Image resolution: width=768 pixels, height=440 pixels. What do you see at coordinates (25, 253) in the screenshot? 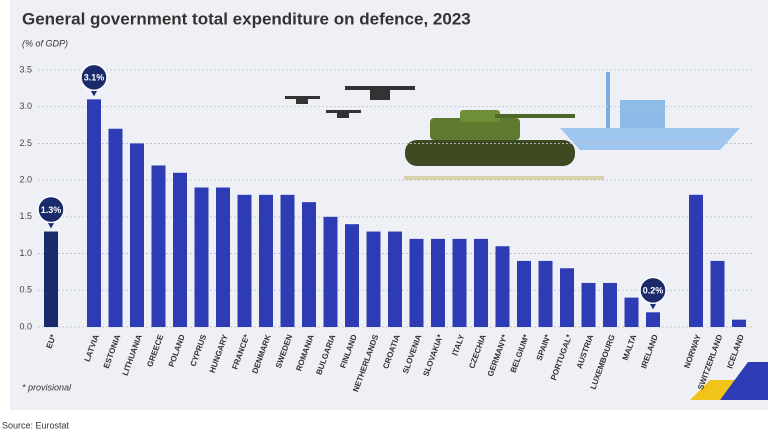
I see `y-tick-label: 1.0` at bounding box center [25, 253].